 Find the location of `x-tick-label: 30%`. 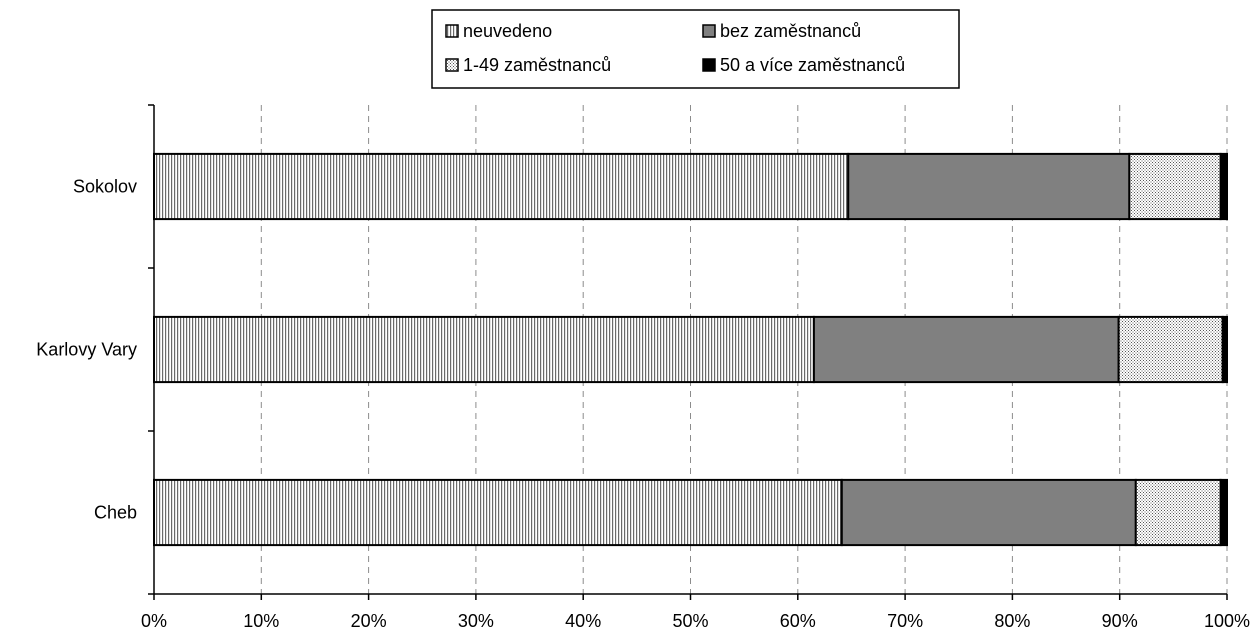

x-tick-label: 30% is located at coordinates (476, 621).